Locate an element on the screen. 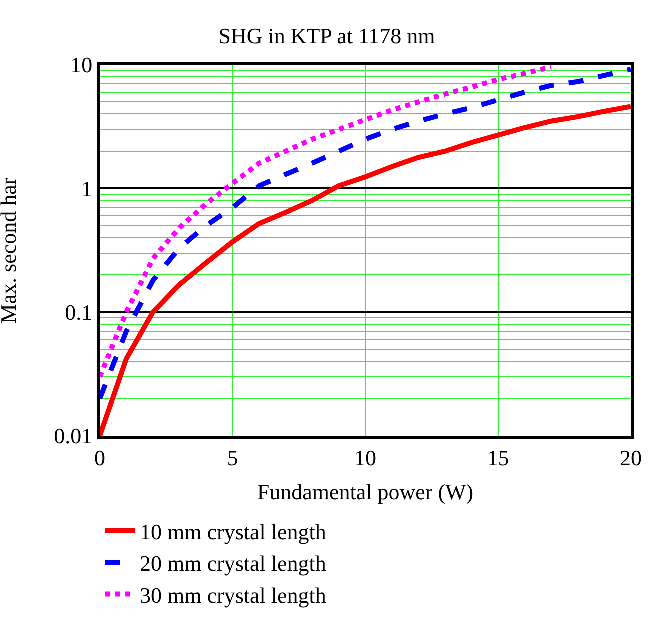 This screenshot has height=627, width=654. y-tick-label: 1 is located at coordinates (87, 189).